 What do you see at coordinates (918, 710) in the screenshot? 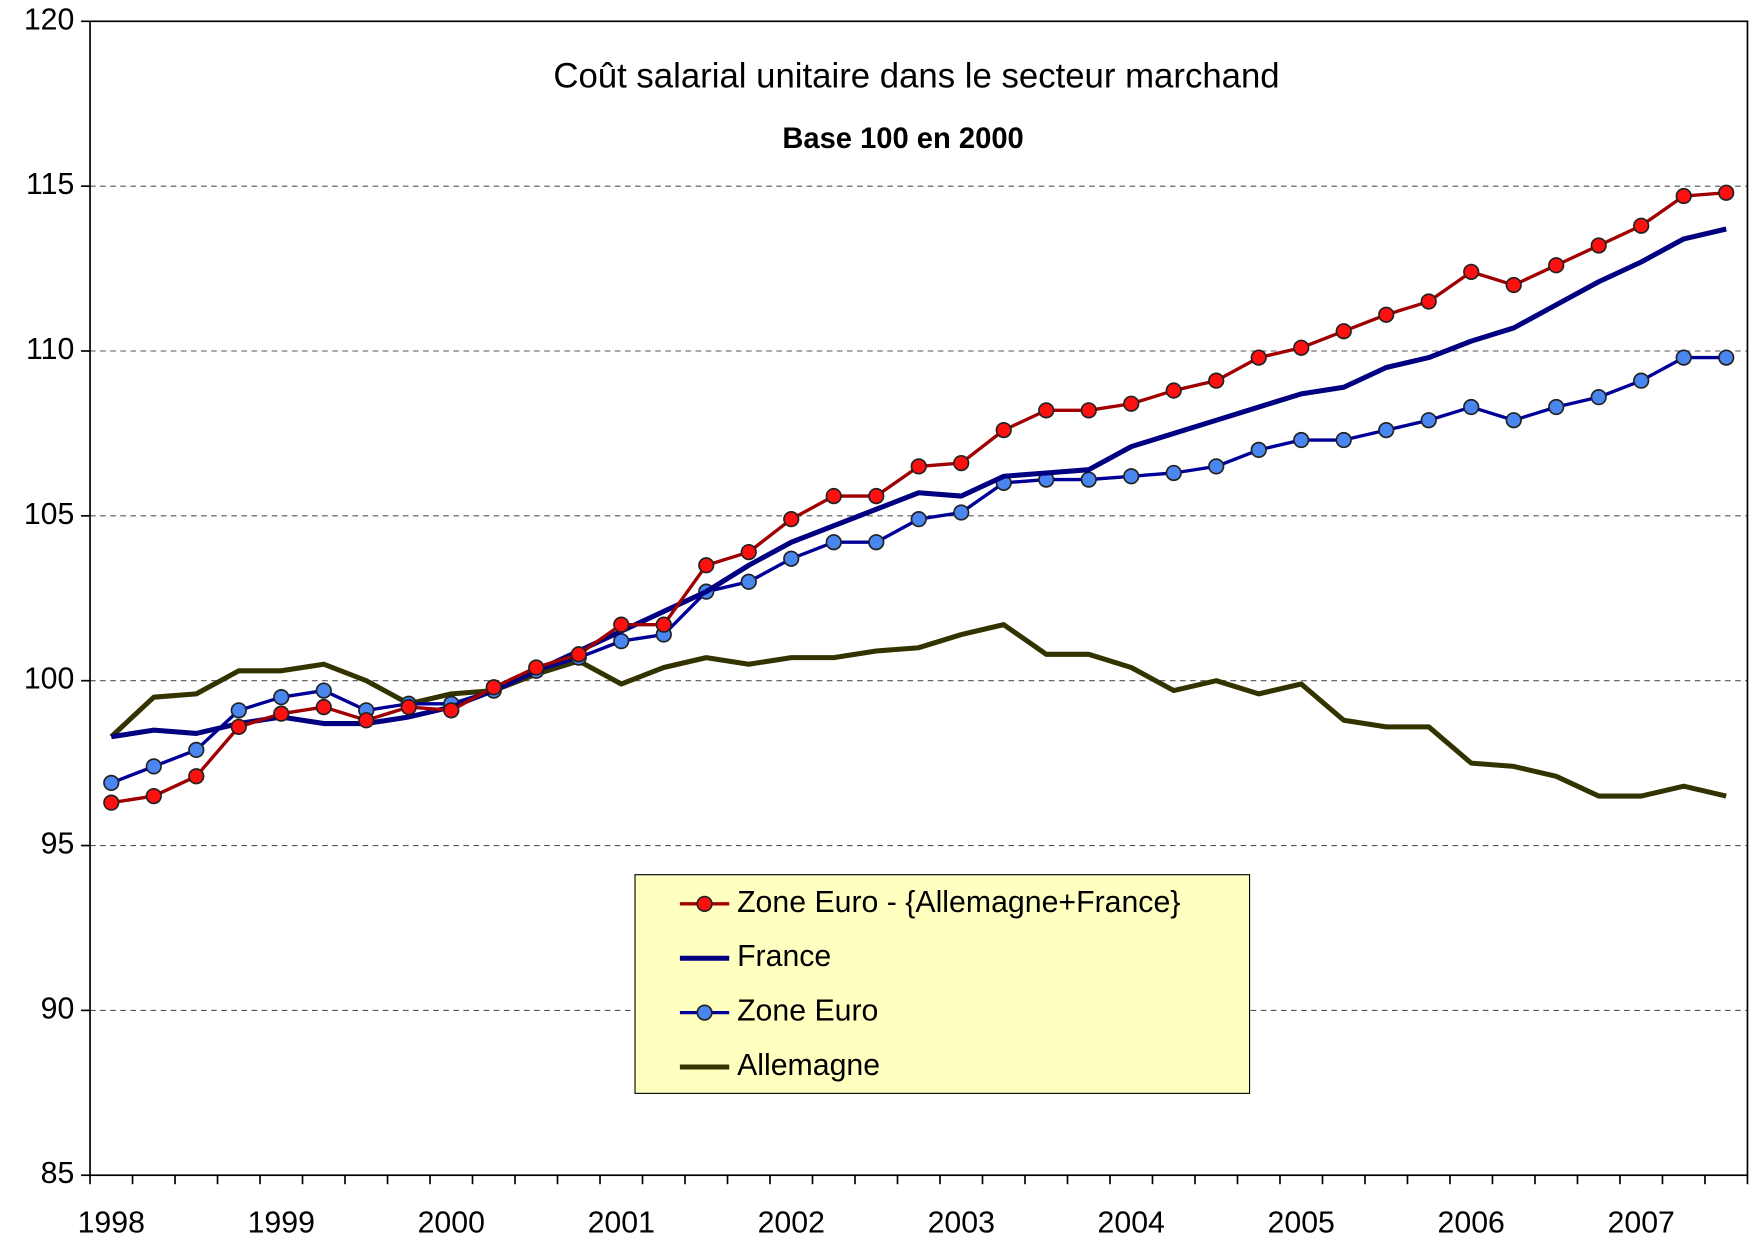
I see `series-line` at bounding box center [918, 710].